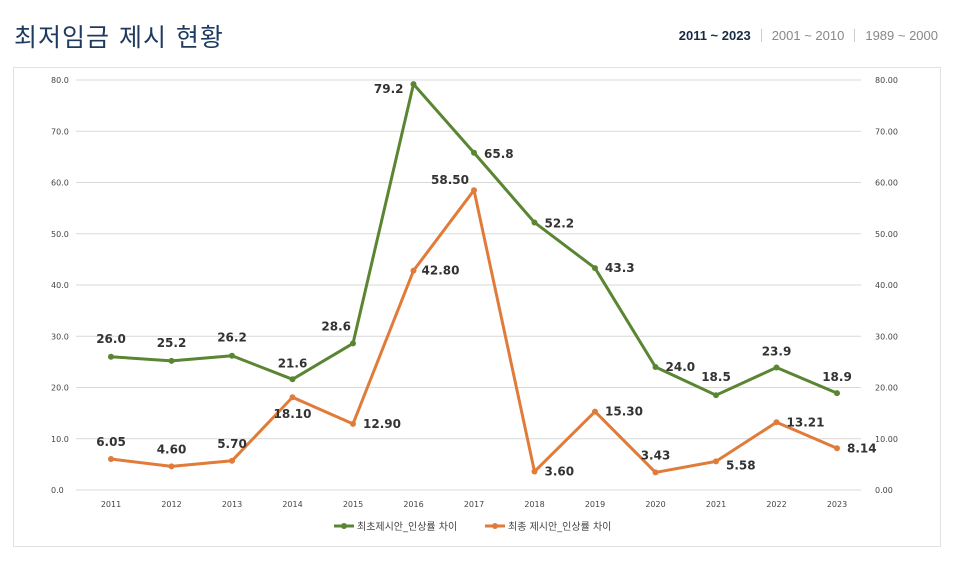 Image resolution: width=964 pixels, height=561 pixels. I want to click on x-tick-label: 2017, so click(474, 504).